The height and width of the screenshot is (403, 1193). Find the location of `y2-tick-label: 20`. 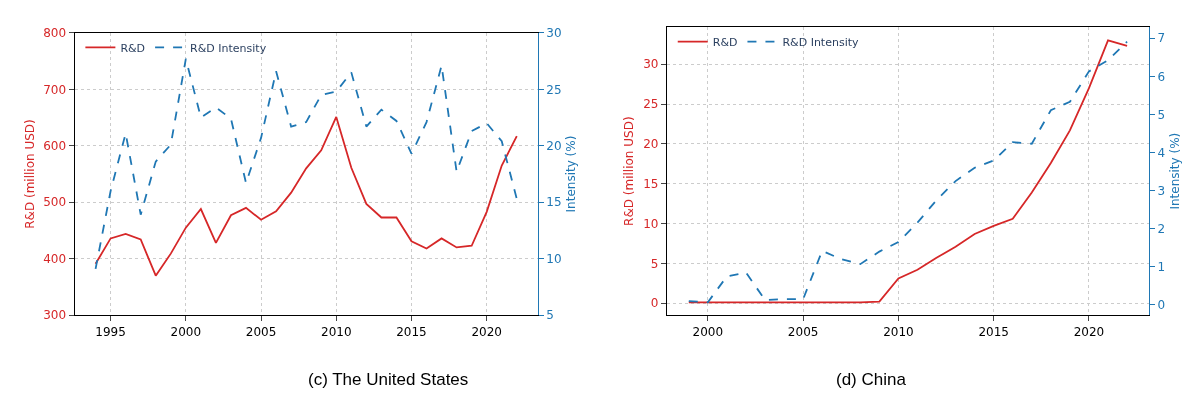

y2-tick-label: 20 is located at coordinates (554, 145).